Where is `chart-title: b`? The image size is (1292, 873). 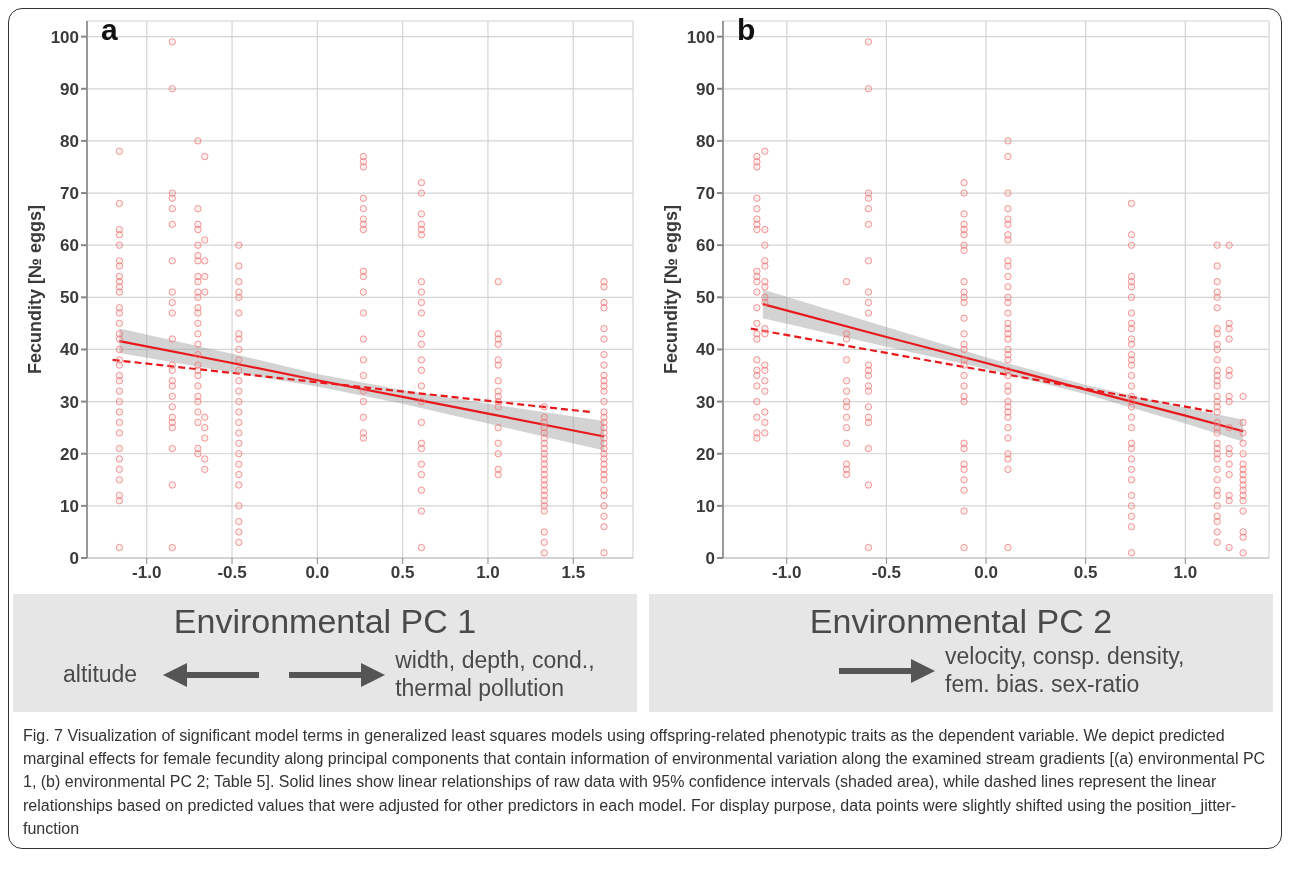 chart-title: b is located at coordinates (746, 30).